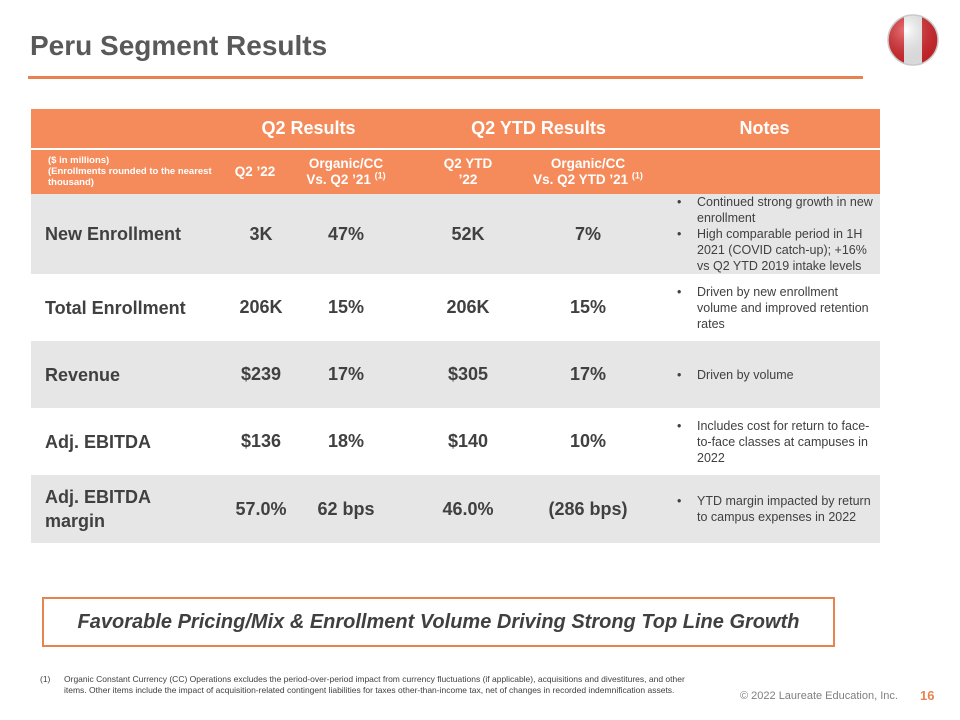 The height and width of the screenshot is (720, 960). Describe the element at coordinates (261, 374) in the screenshot. I see `cell-q2: $239` at that location.